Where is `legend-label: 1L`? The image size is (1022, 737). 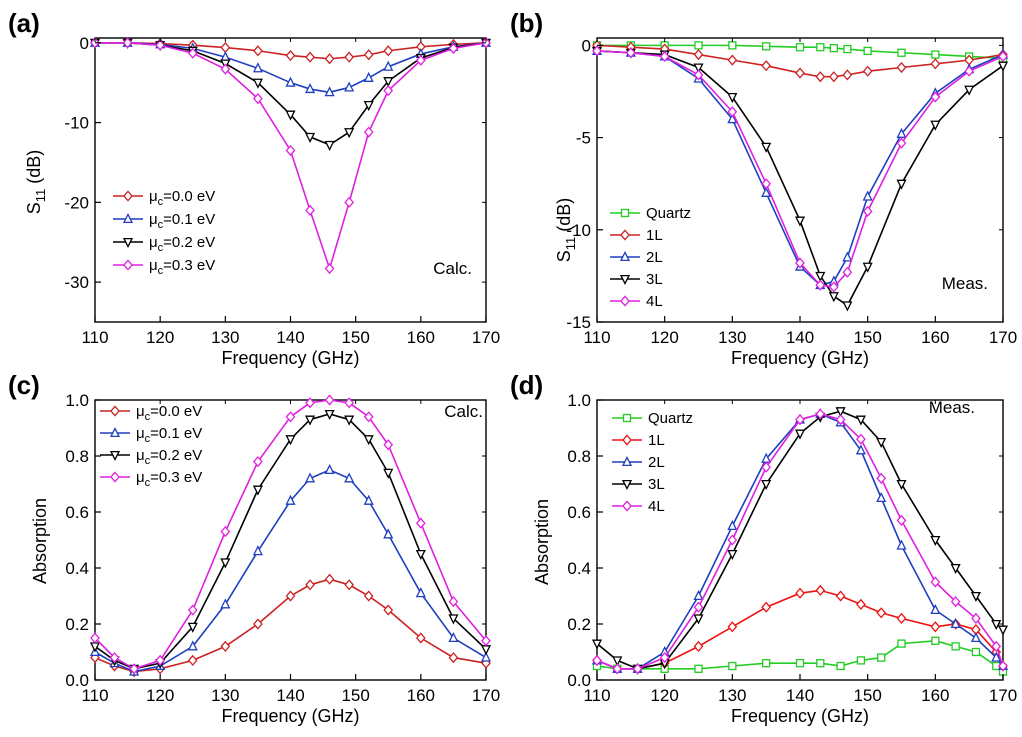 legend-label: 1L is located at coordinates (654, 235).